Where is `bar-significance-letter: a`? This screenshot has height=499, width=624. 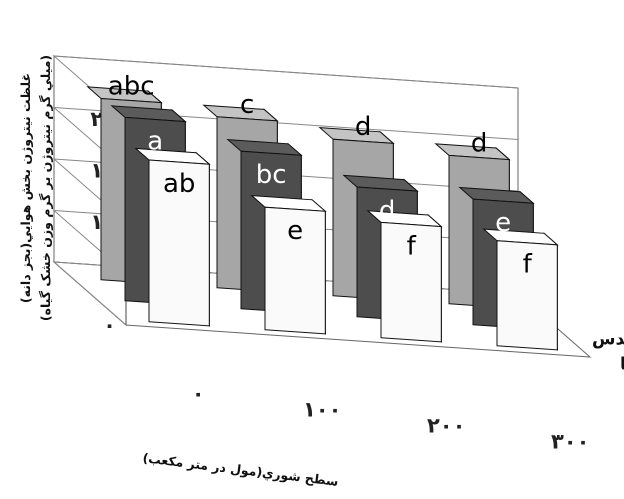
bar-significance-letter: a is located at coordinates (155, 141).